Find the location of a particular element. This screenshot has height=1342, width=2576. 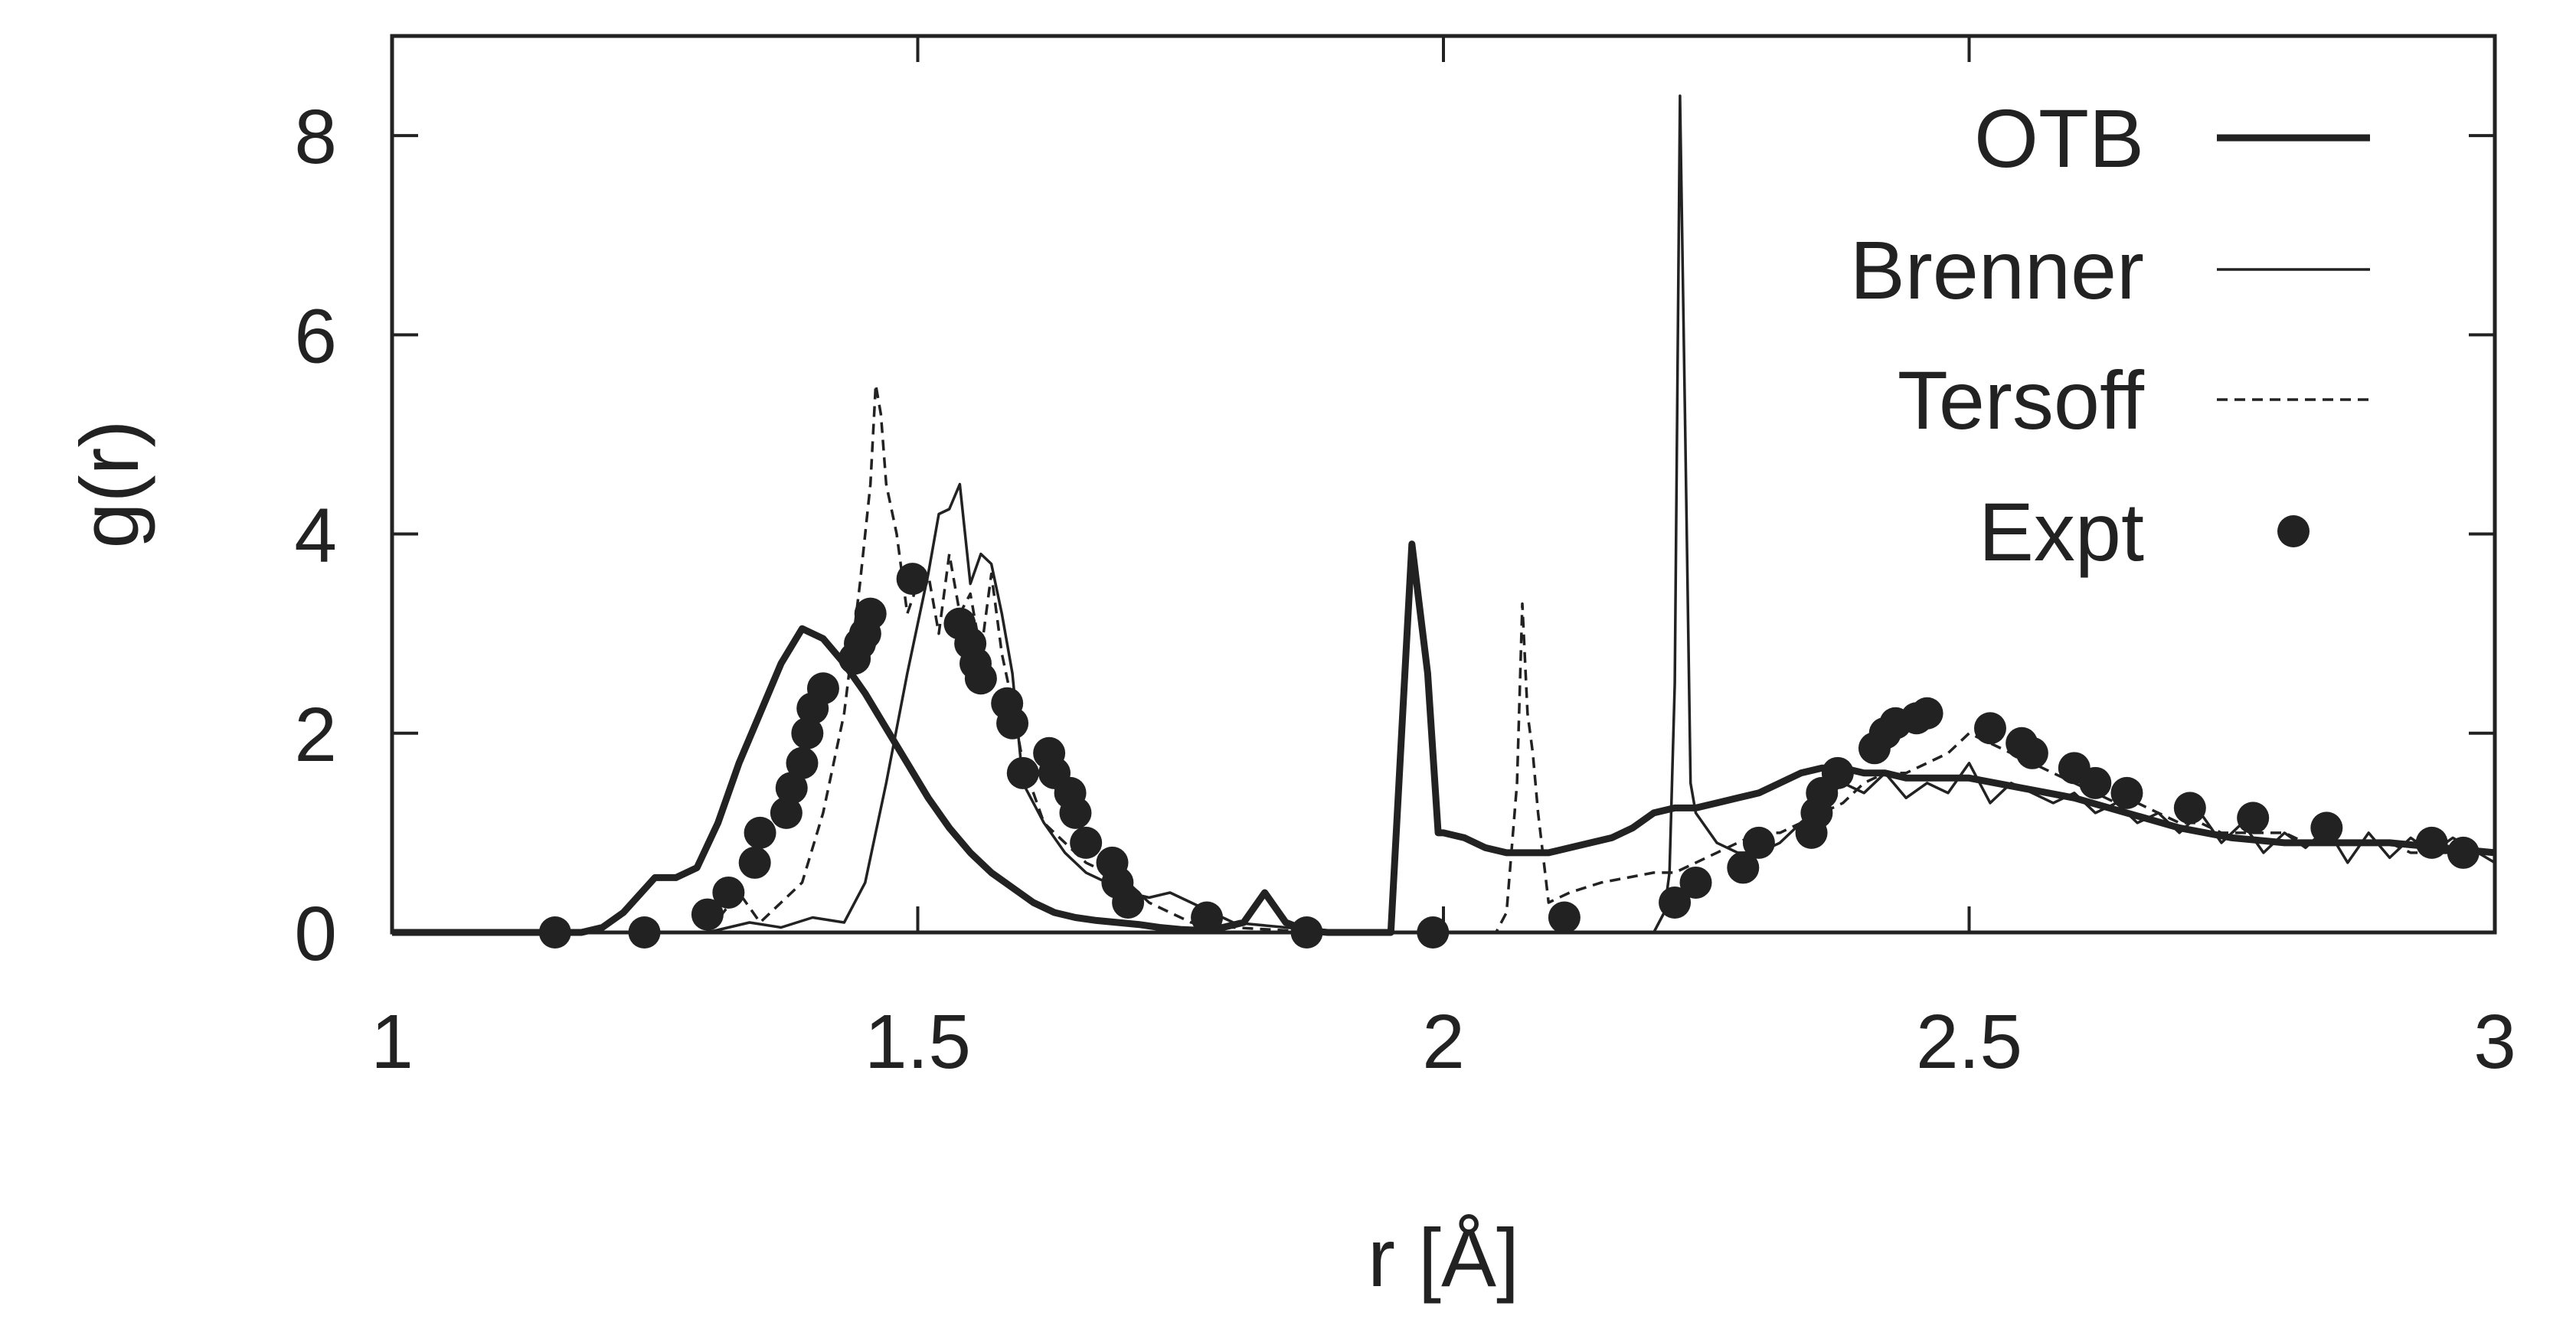

x-tick-label: 3 is located at coordinates (2494, 1042).